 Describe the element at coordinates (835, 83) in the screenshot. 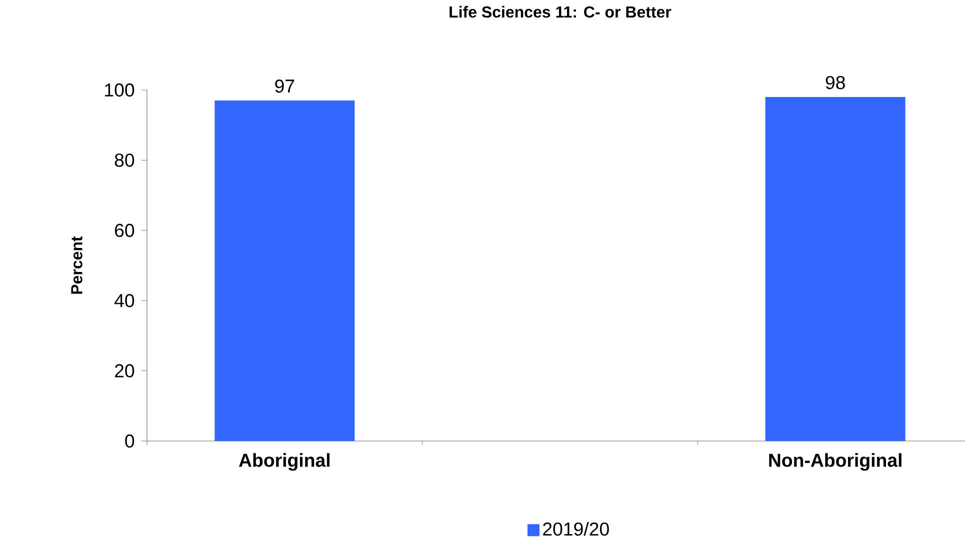

I see `text: 98` at that location.